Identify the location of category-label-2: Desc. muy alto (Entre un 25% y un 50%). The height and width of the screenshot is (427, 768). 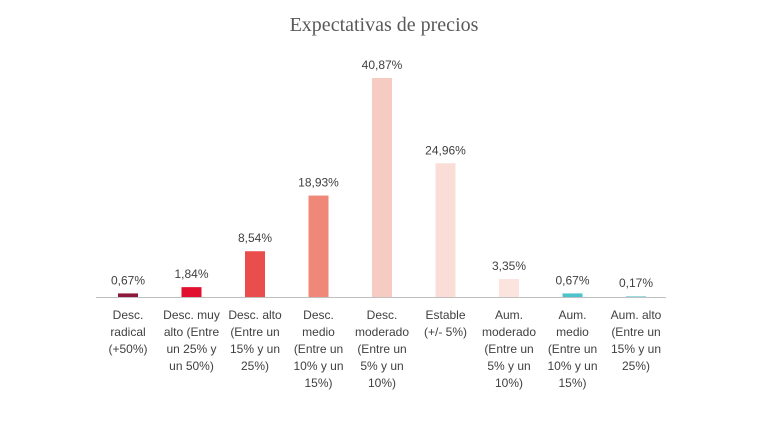
(191, 340).